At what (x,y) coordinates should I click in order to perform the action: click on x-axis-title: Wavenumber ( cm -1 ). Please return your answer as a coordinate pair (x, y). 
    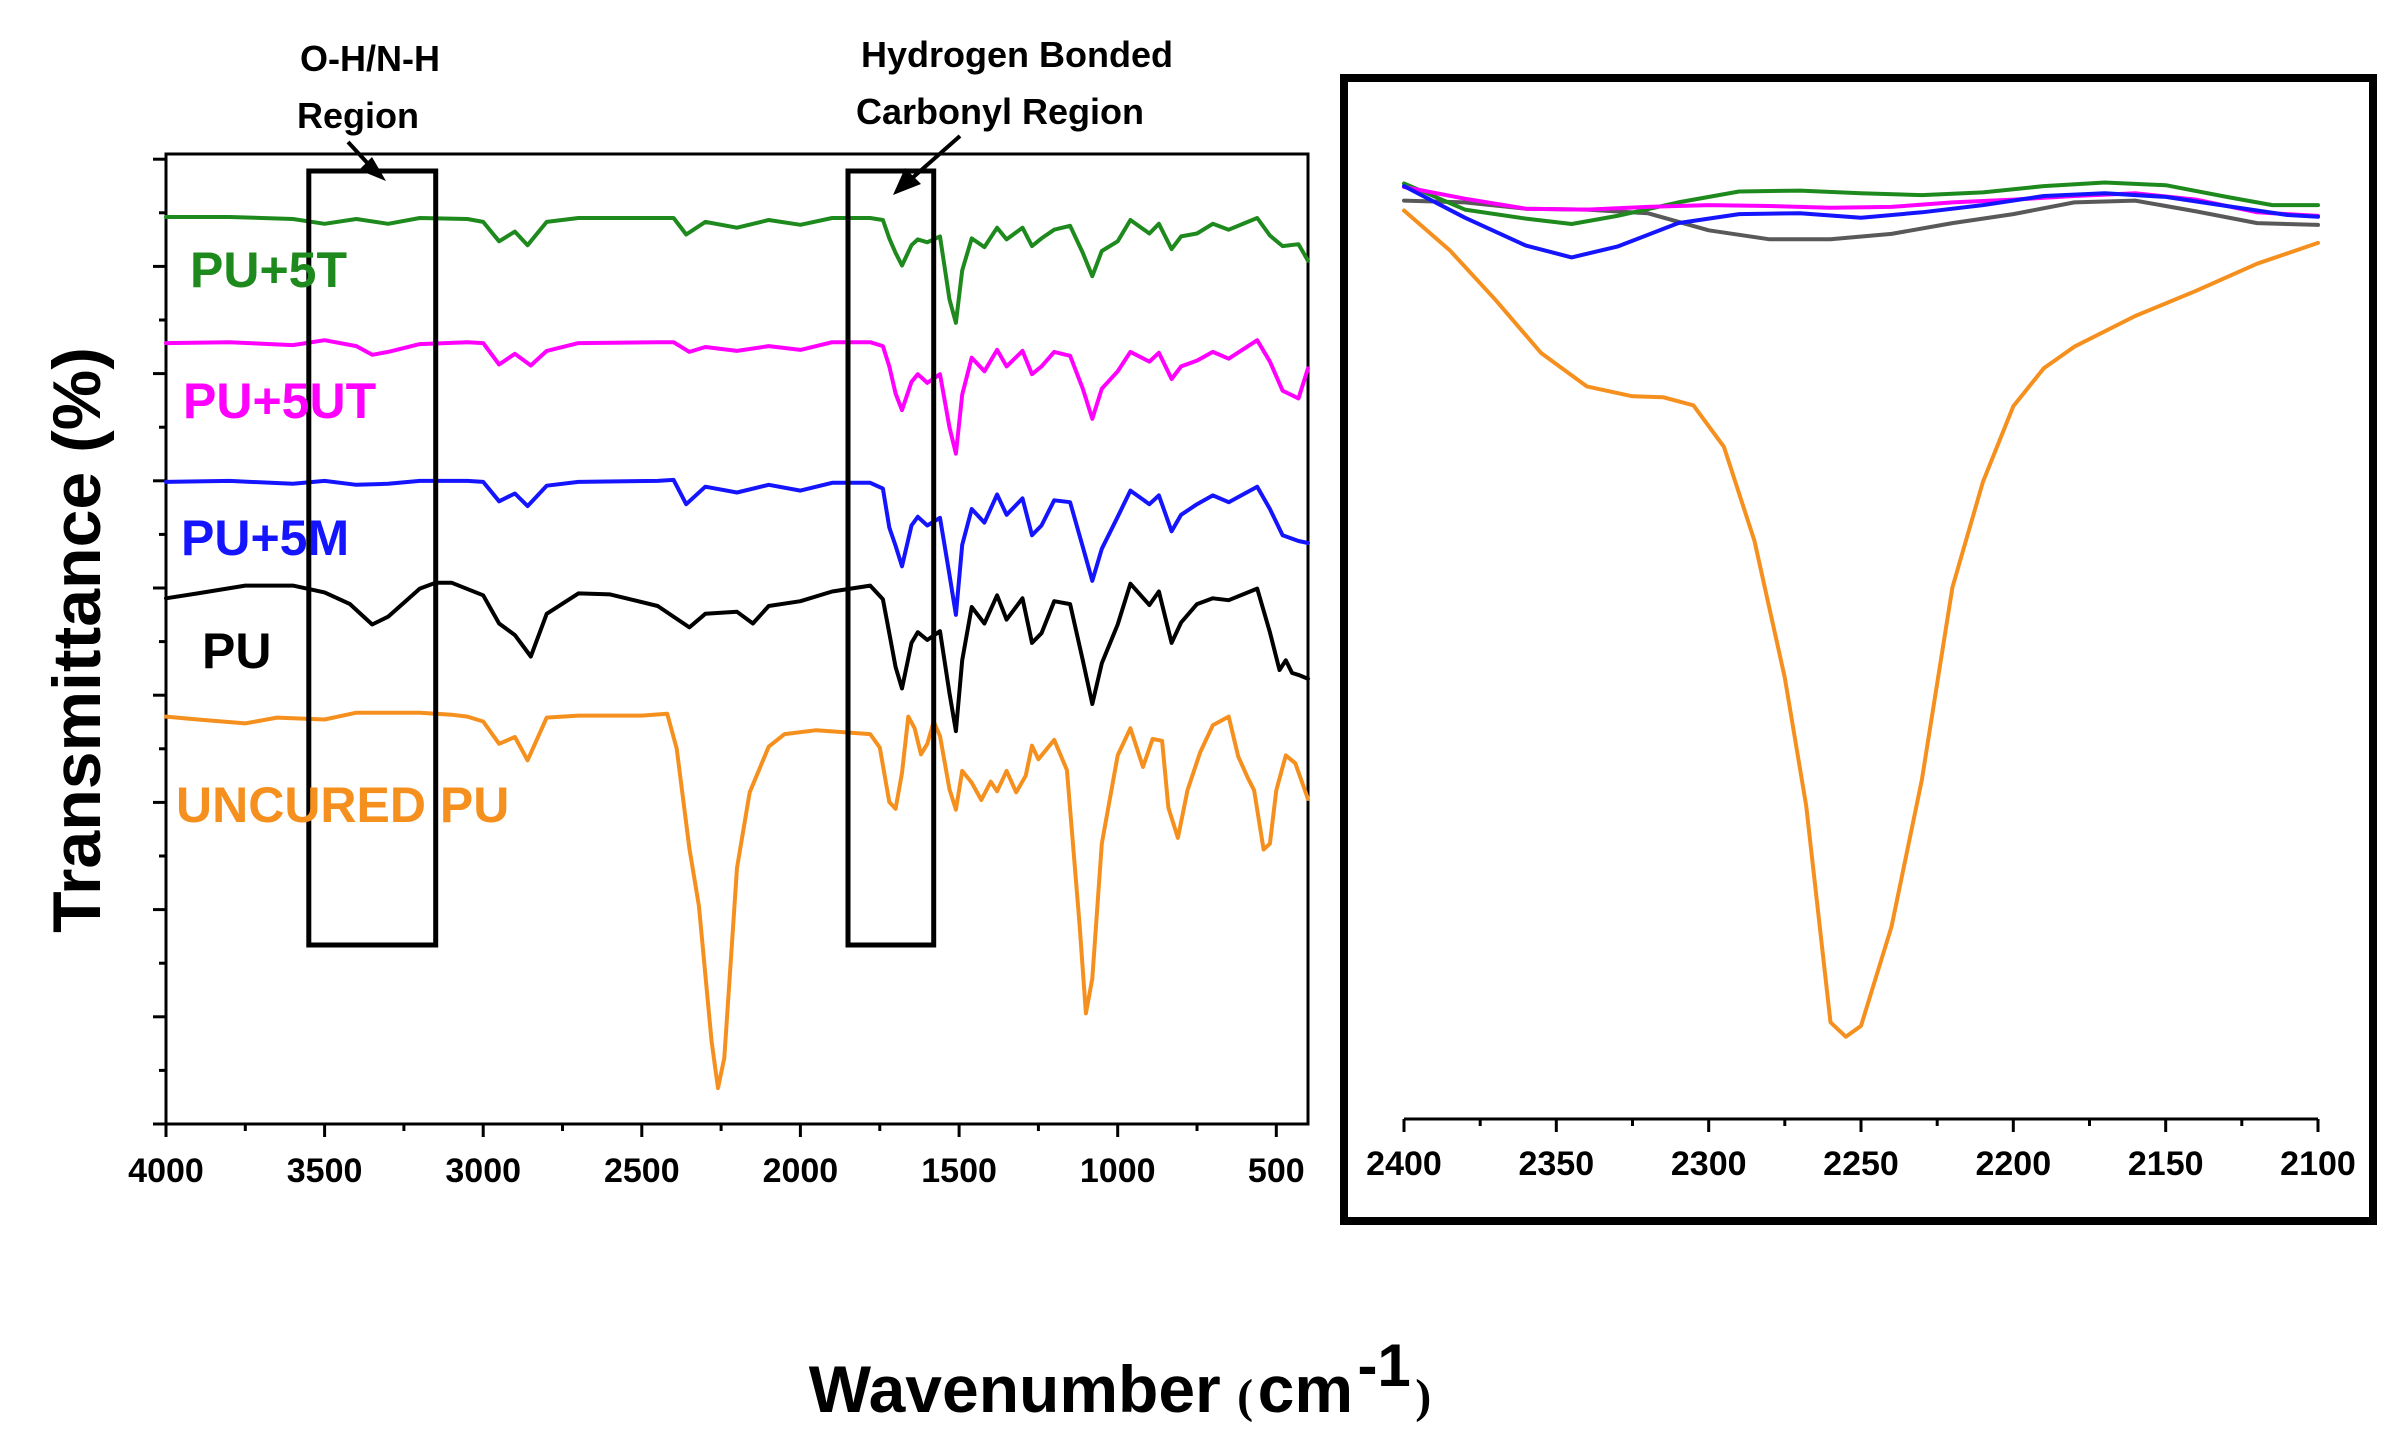
    Looking at the image, I should click on (1120, 1379).